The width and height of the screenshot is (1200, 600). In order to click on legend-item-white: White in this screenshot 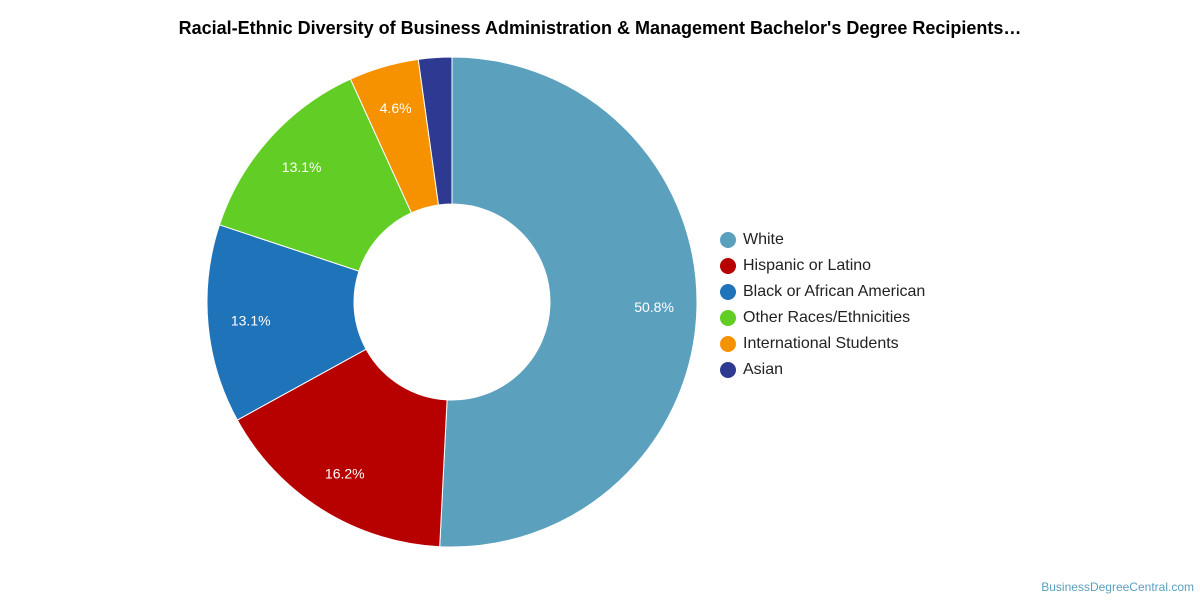, I will do `click(822, 240)`.